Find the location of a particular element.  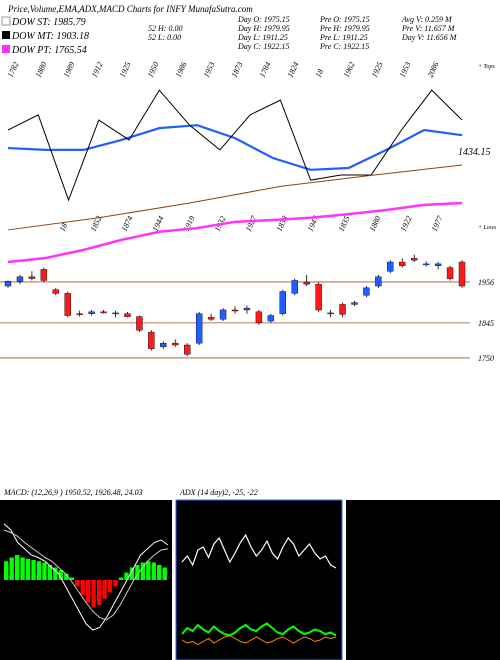

y-tick-label: 1845 is located at coordinates (486, 323).